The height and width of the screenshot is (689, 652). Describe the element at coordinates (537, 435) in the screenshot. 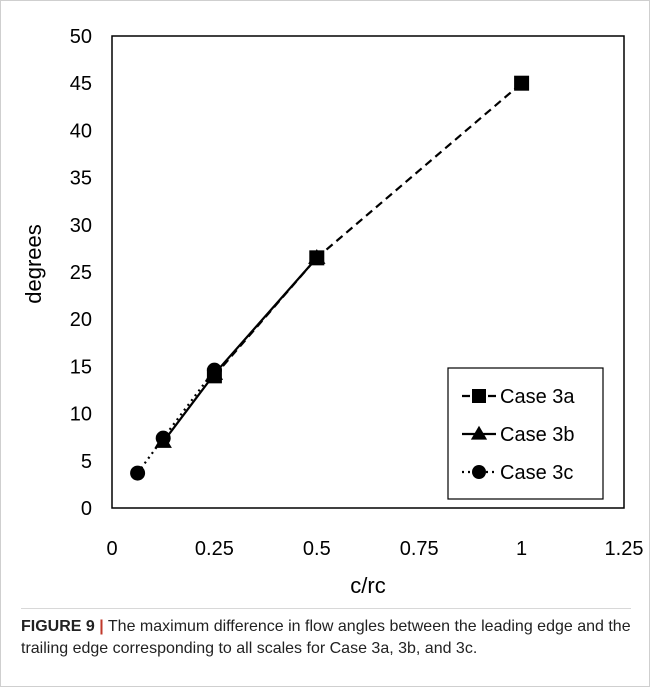

I see `legend-label: Case 3b` at that location.